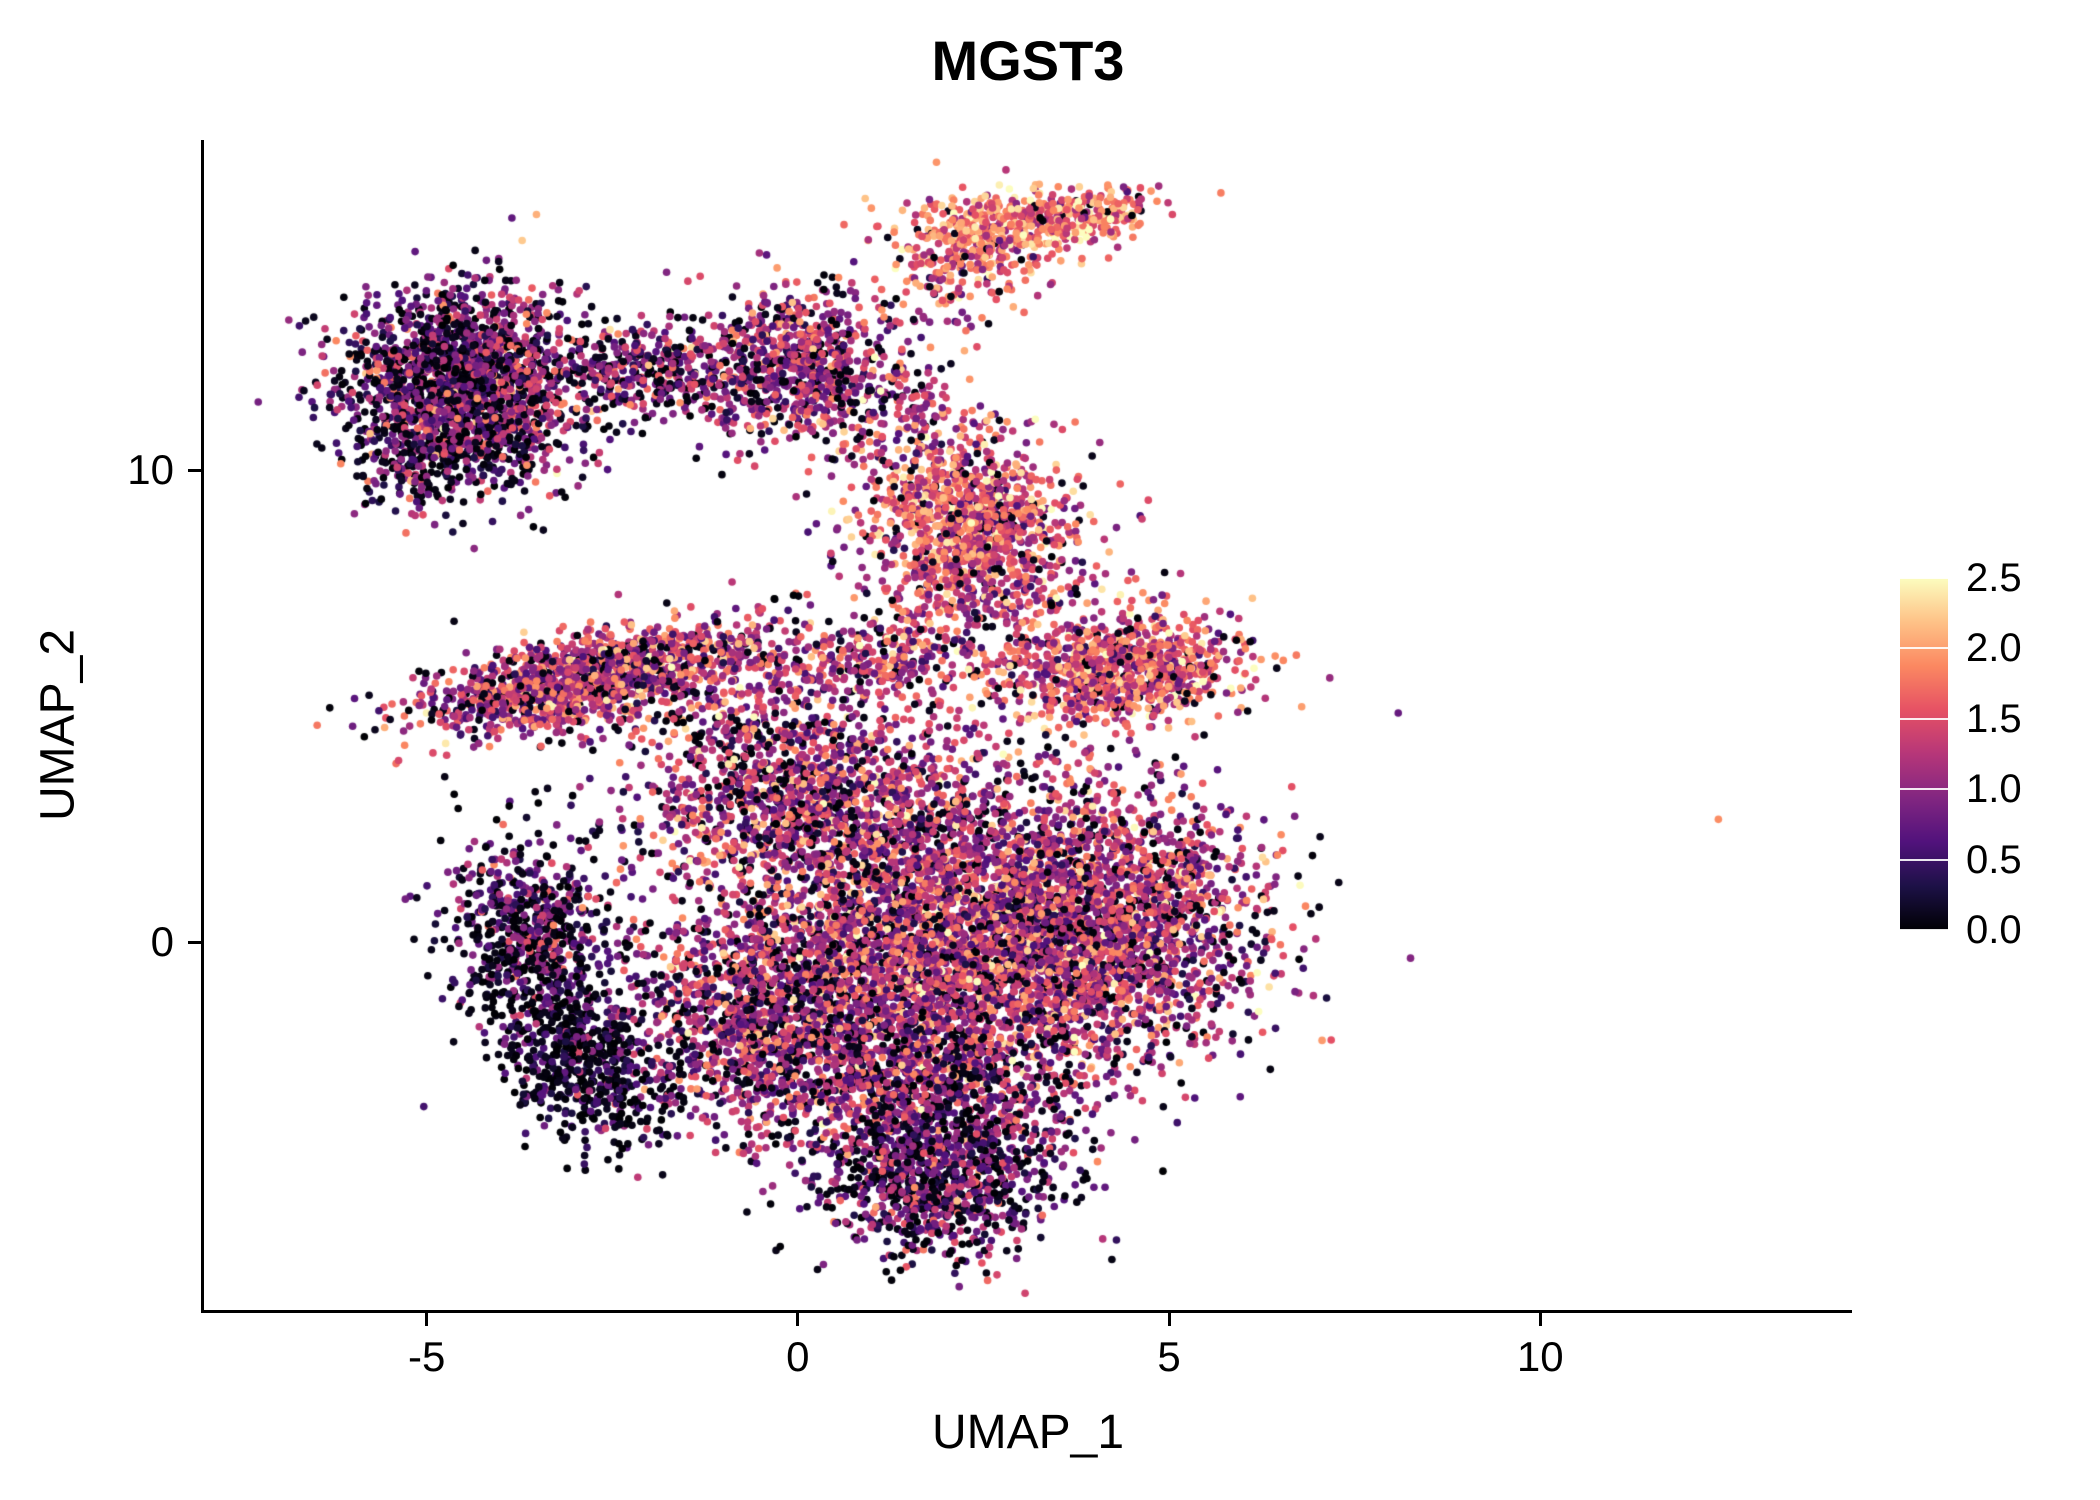 The width and height of the screenshot is (2100, 1500). I want to click on plot-title: MGST3, so click(1028, 60).